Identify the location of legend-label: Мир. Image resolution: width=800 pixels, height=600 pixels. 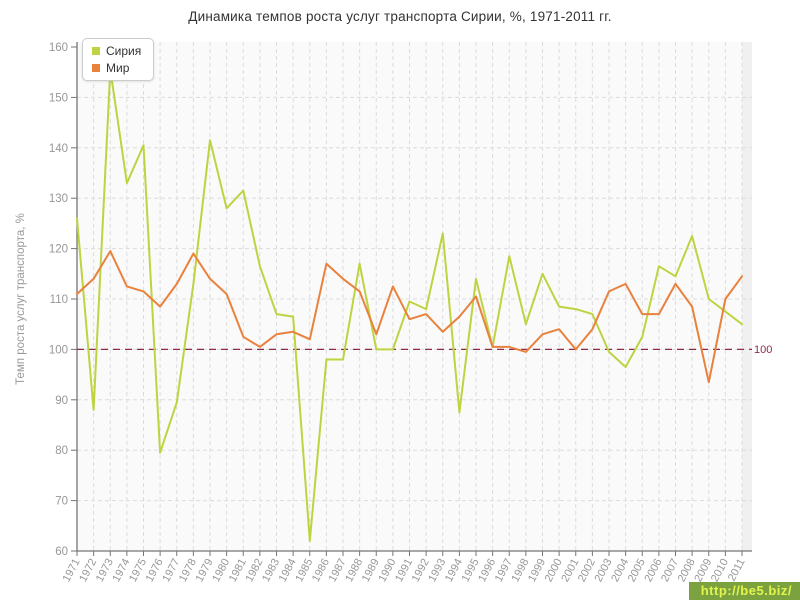
(118, 68).